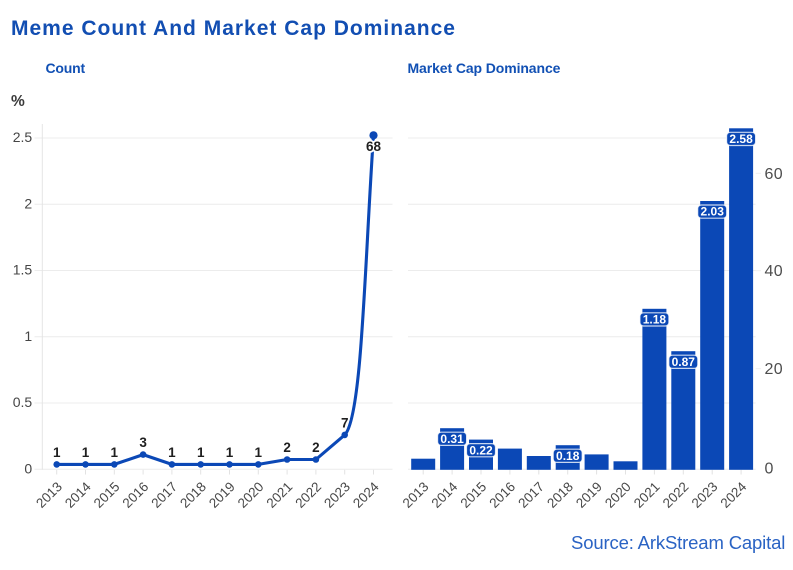 Image resolution: width=793 pixels, height=570 pixels. What do you see at coordinates (484, 68) in the screenshot?
I see `svg-text: Market Cap Dominance` at bounding box center [484, 68].